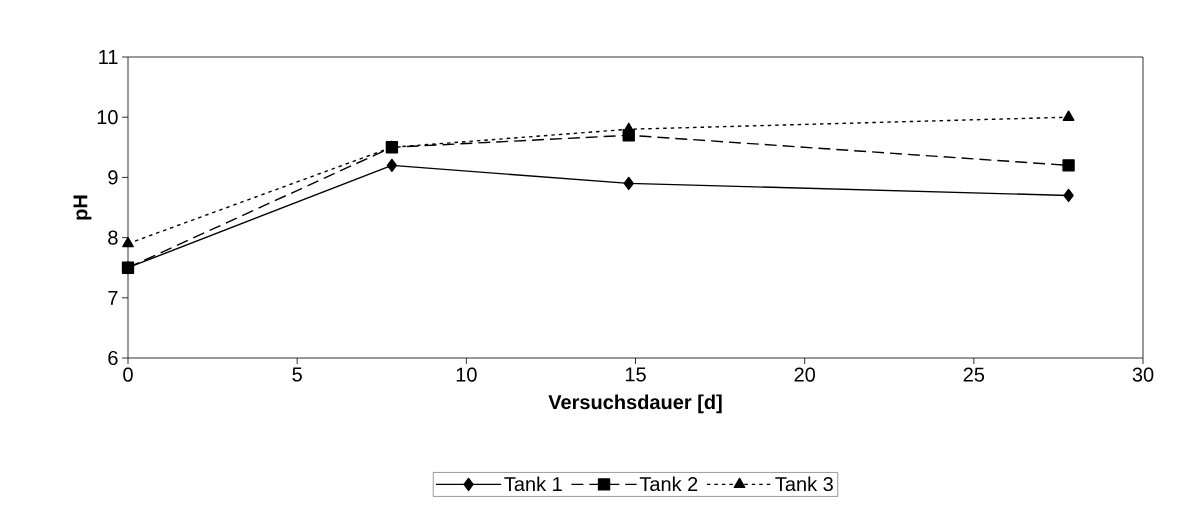  I want to click on y-axis-title: pH, so click(82, 207).